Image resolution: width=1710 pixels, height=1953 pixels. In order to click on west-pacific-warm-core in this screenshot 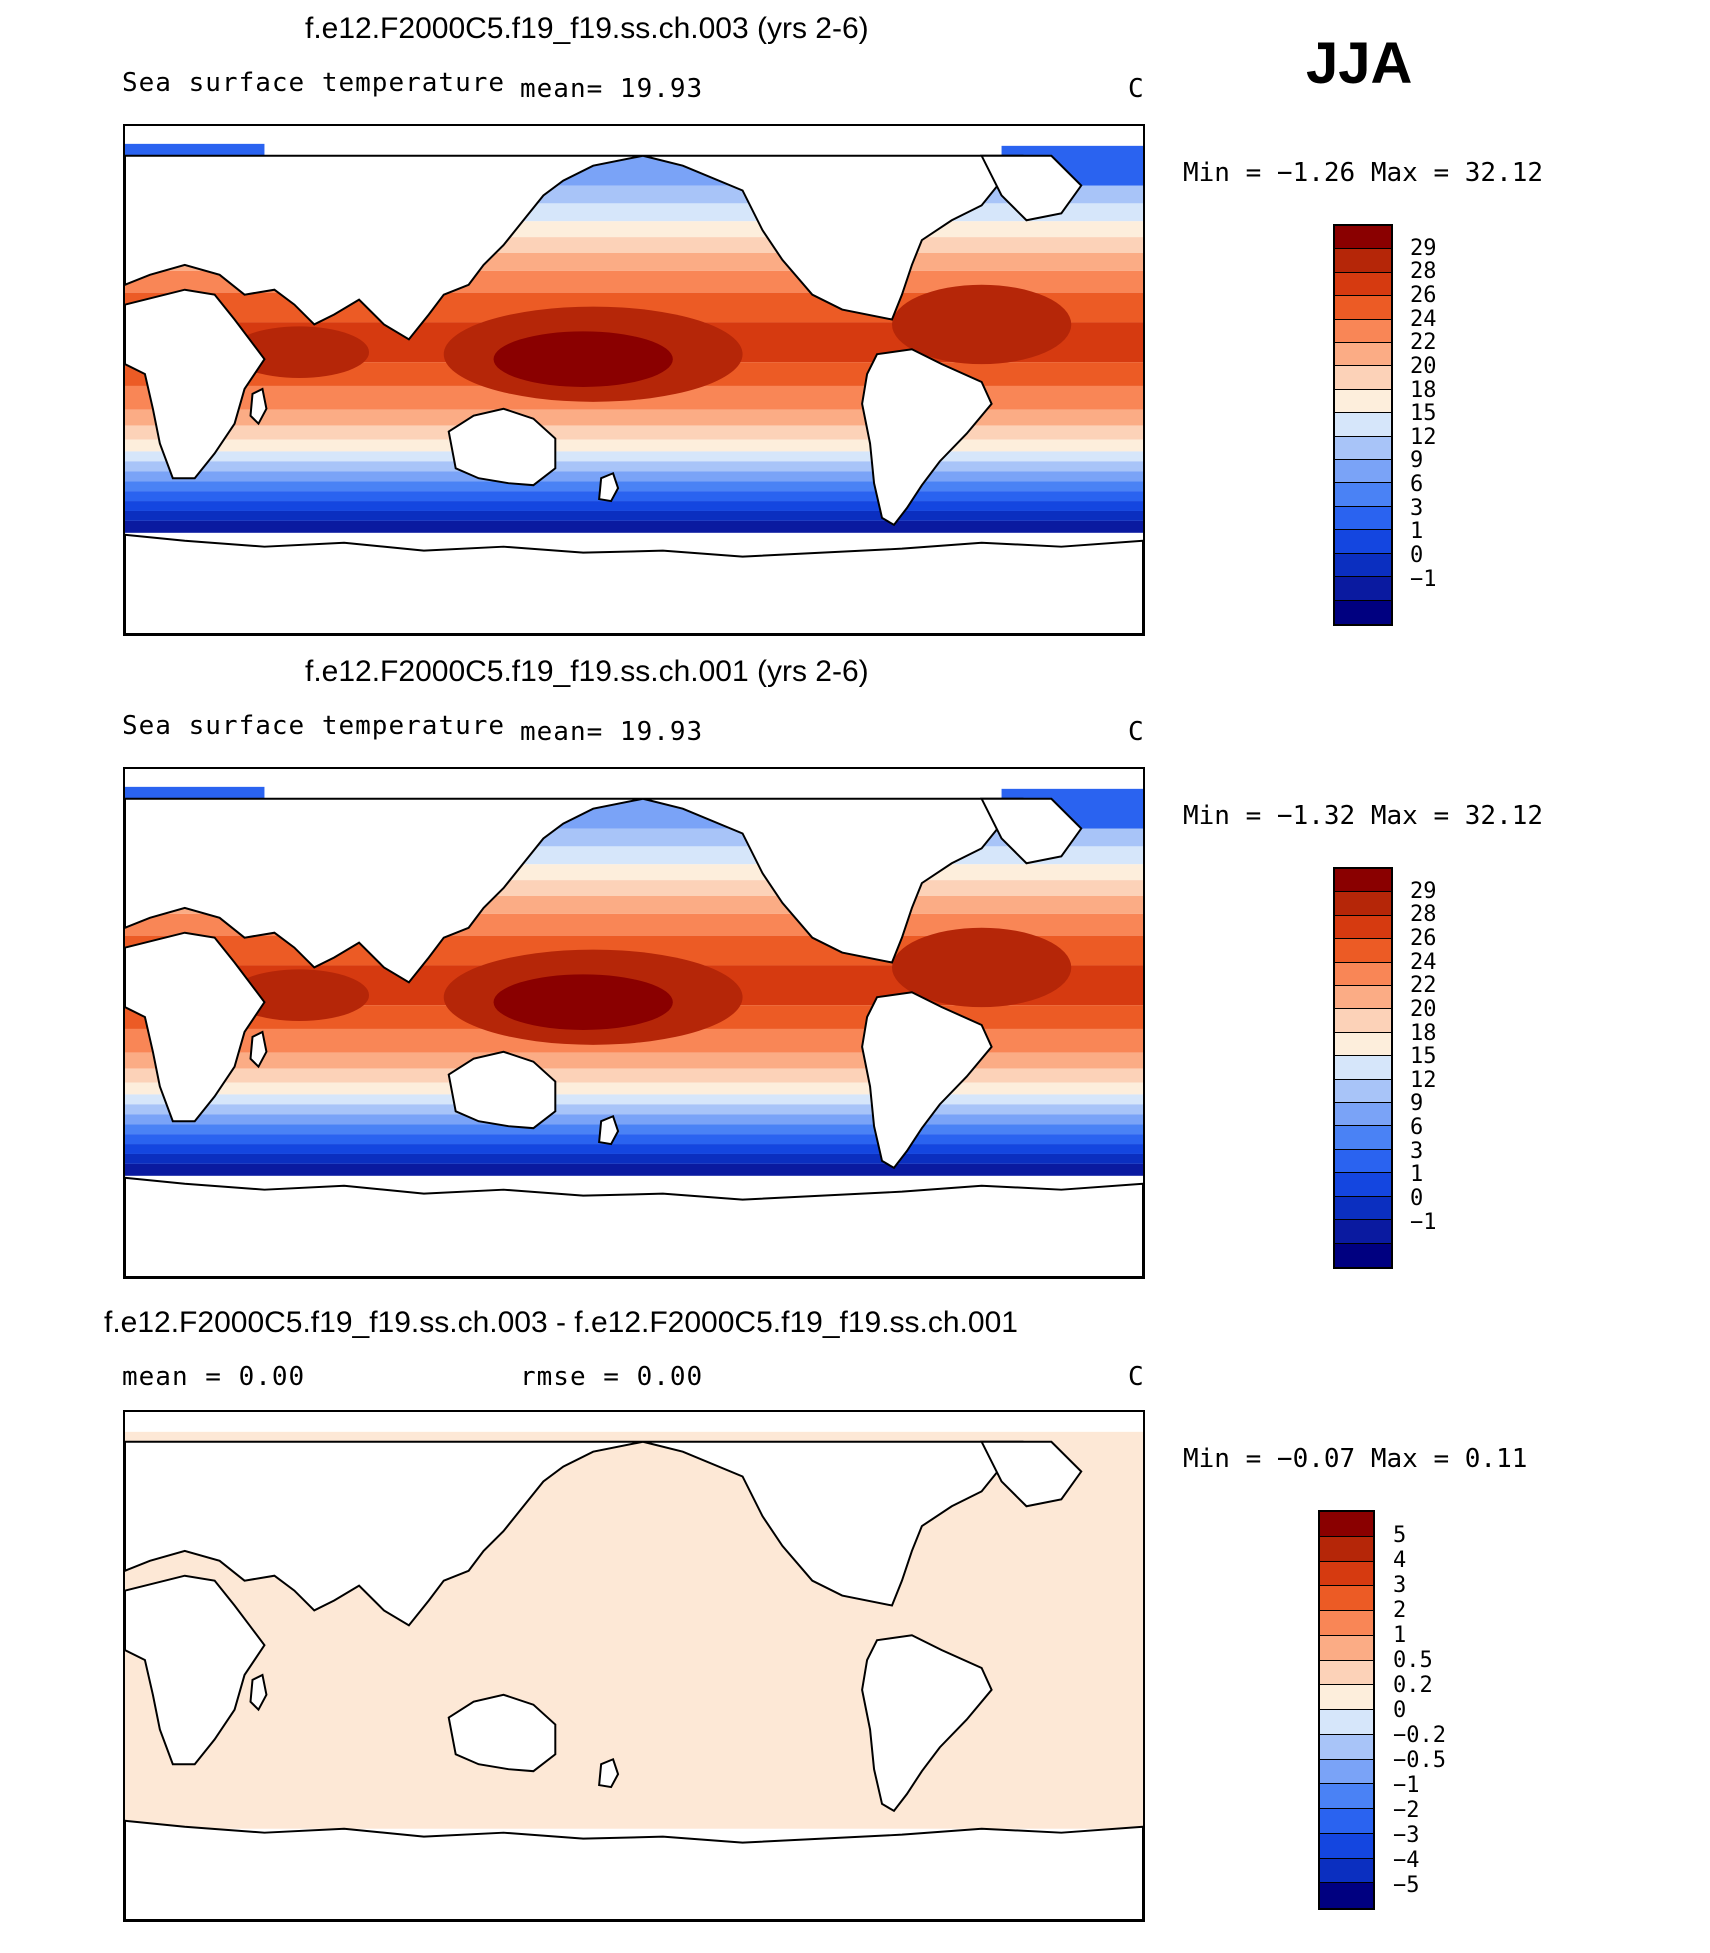, I will do `click(583, 1002)`.